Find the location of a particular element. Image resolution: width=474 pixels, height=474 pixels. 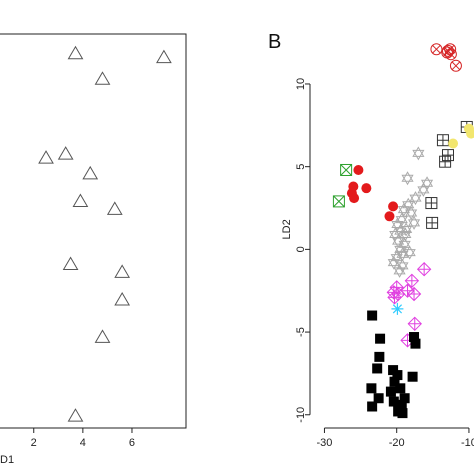

panel-a-x-tick-label: 2 is located at coordinates (34, 443).